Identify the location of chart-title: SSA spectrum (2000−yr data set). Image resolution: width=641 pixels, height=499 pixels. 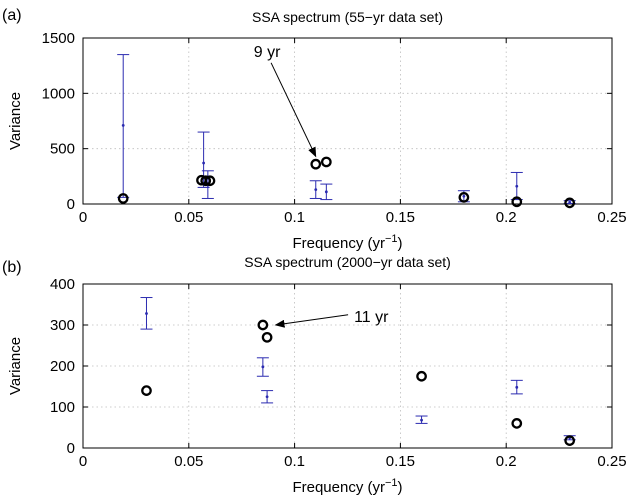
(347, 262).